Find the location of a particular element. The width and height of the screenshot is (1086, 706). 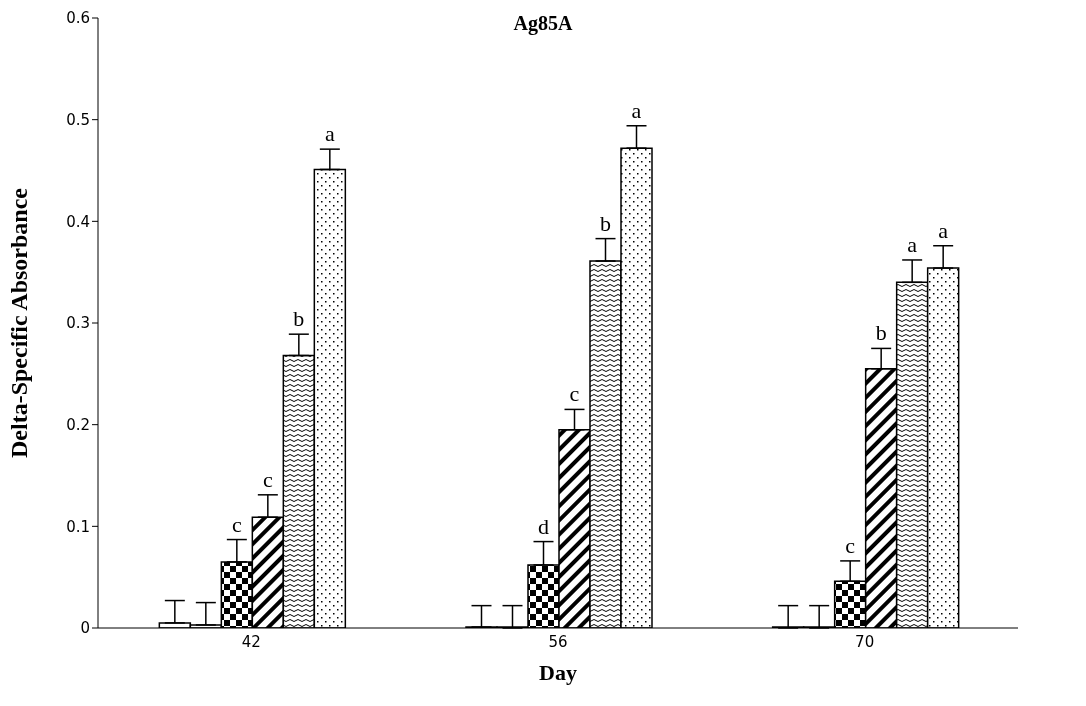

x-tick-label: 70 is located at coordinates (865, 641).